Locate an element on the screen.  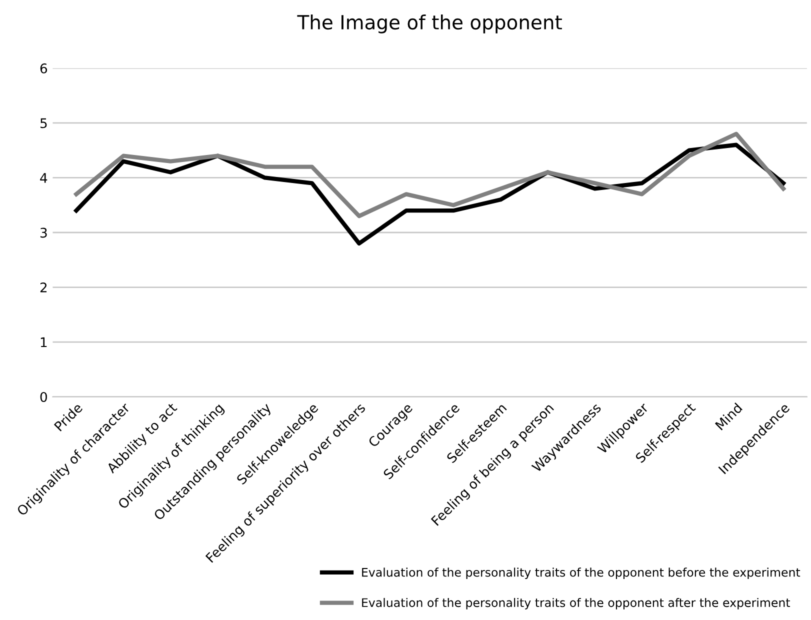
y-tick-label: 1 is located at coordinates (43, 342).